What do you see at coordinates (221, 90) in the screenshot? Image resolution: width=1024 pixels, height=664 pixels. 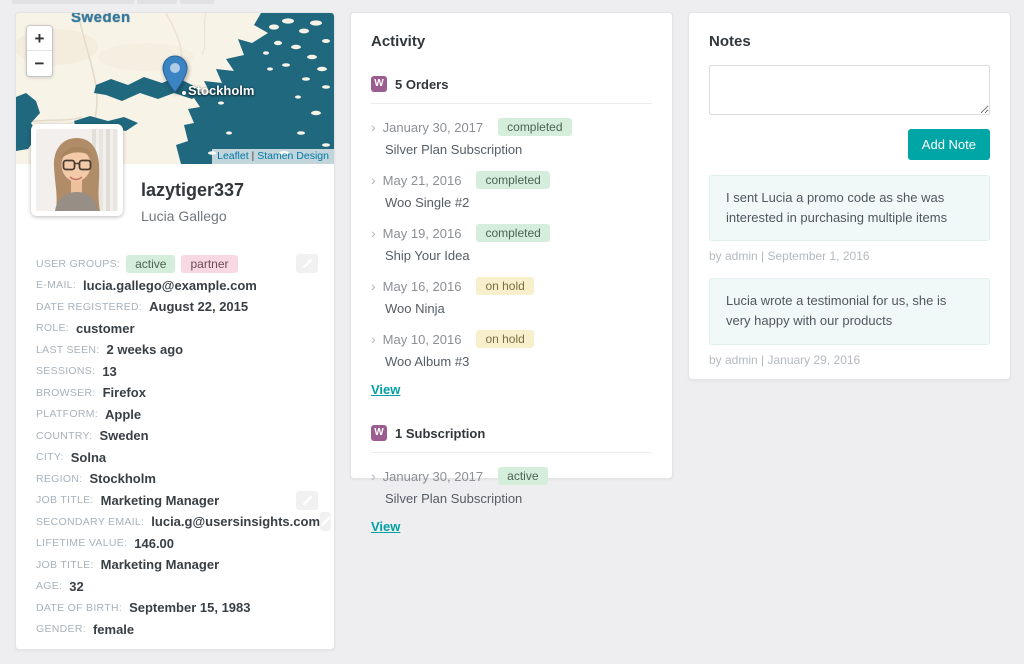 I see `map-city-label: Stockholm` at bounding box center [221, 90].